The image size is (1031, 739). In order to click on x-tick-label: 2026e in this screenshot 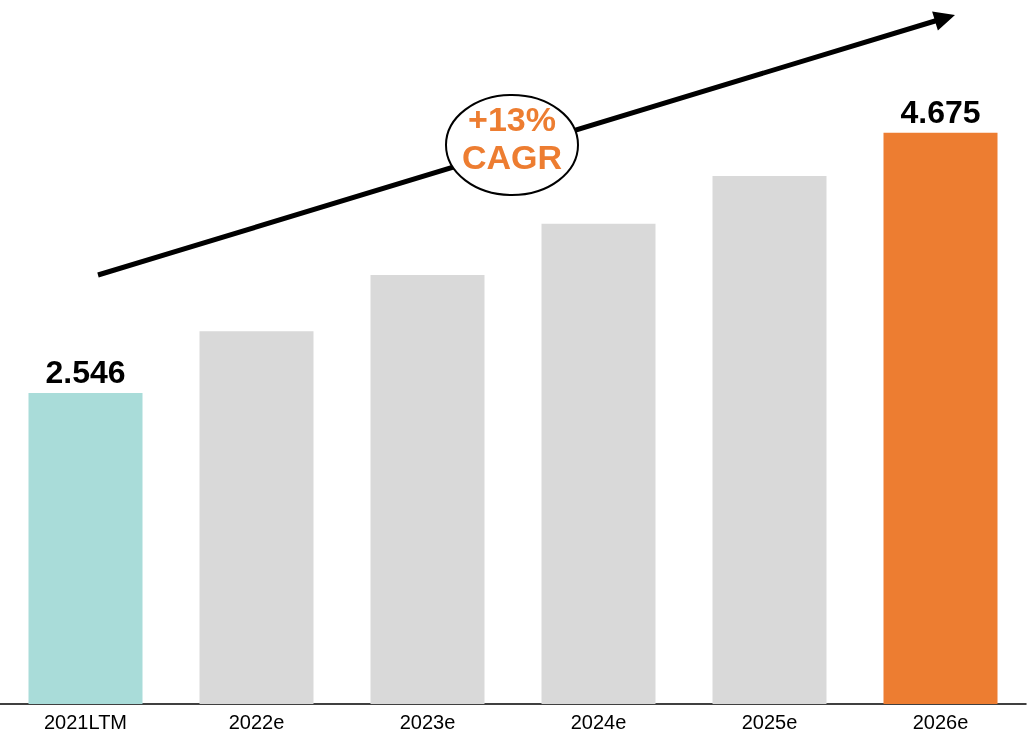, I will do `click(940, 722)`.